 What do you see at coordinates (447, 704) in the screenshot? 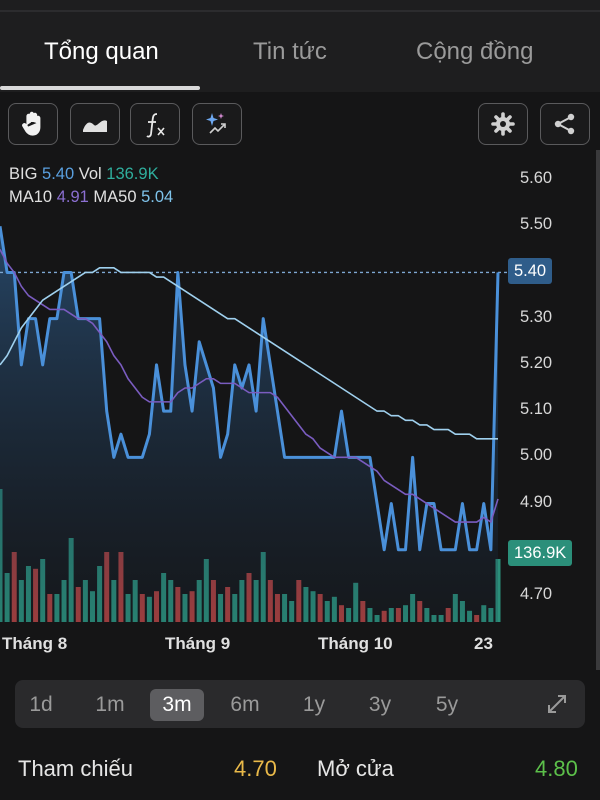
I see `range-5y: 5y` at bounding box center [447, 704].